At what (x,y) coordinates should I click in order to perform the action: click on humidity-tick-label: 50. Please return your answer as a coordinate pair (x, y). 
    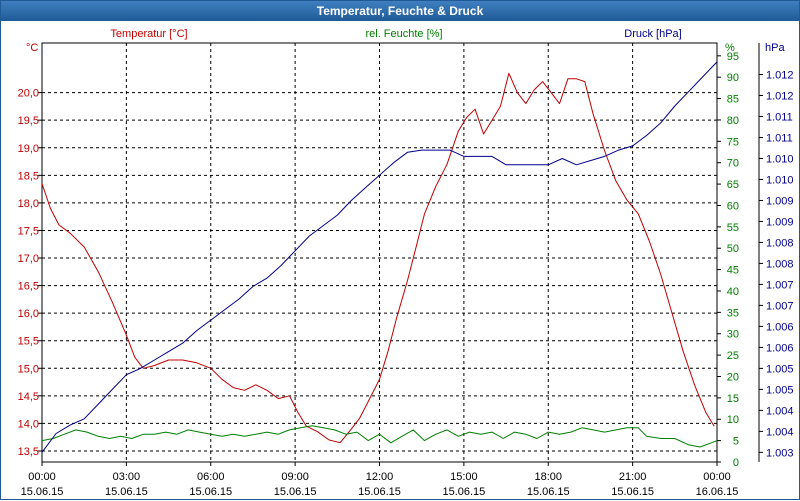
    Looking at the image, I should click on (733, 249).